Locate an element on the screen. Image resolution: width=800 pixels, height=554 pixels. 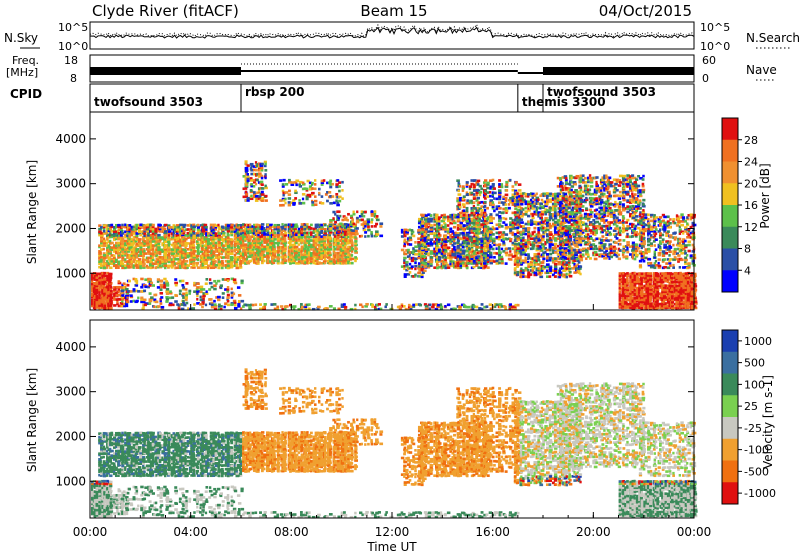
freq-band is located at coordinates (618, 71).